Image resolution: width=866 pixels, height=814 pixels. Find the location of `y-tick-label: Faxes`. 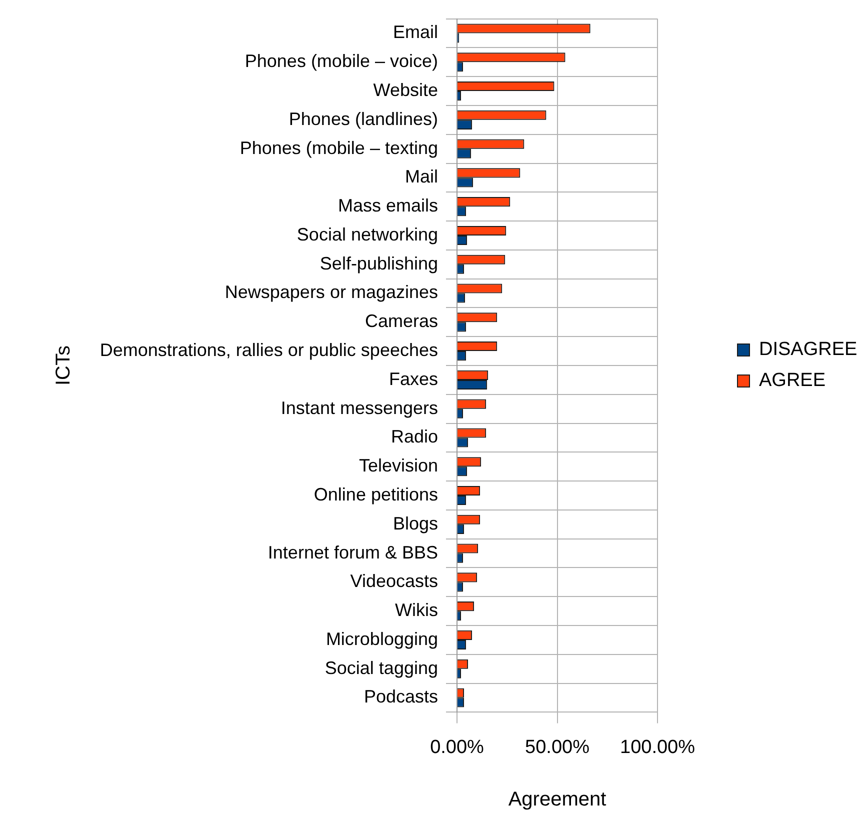

y-tick-label: Faxes is located at coordinates (413, 378).